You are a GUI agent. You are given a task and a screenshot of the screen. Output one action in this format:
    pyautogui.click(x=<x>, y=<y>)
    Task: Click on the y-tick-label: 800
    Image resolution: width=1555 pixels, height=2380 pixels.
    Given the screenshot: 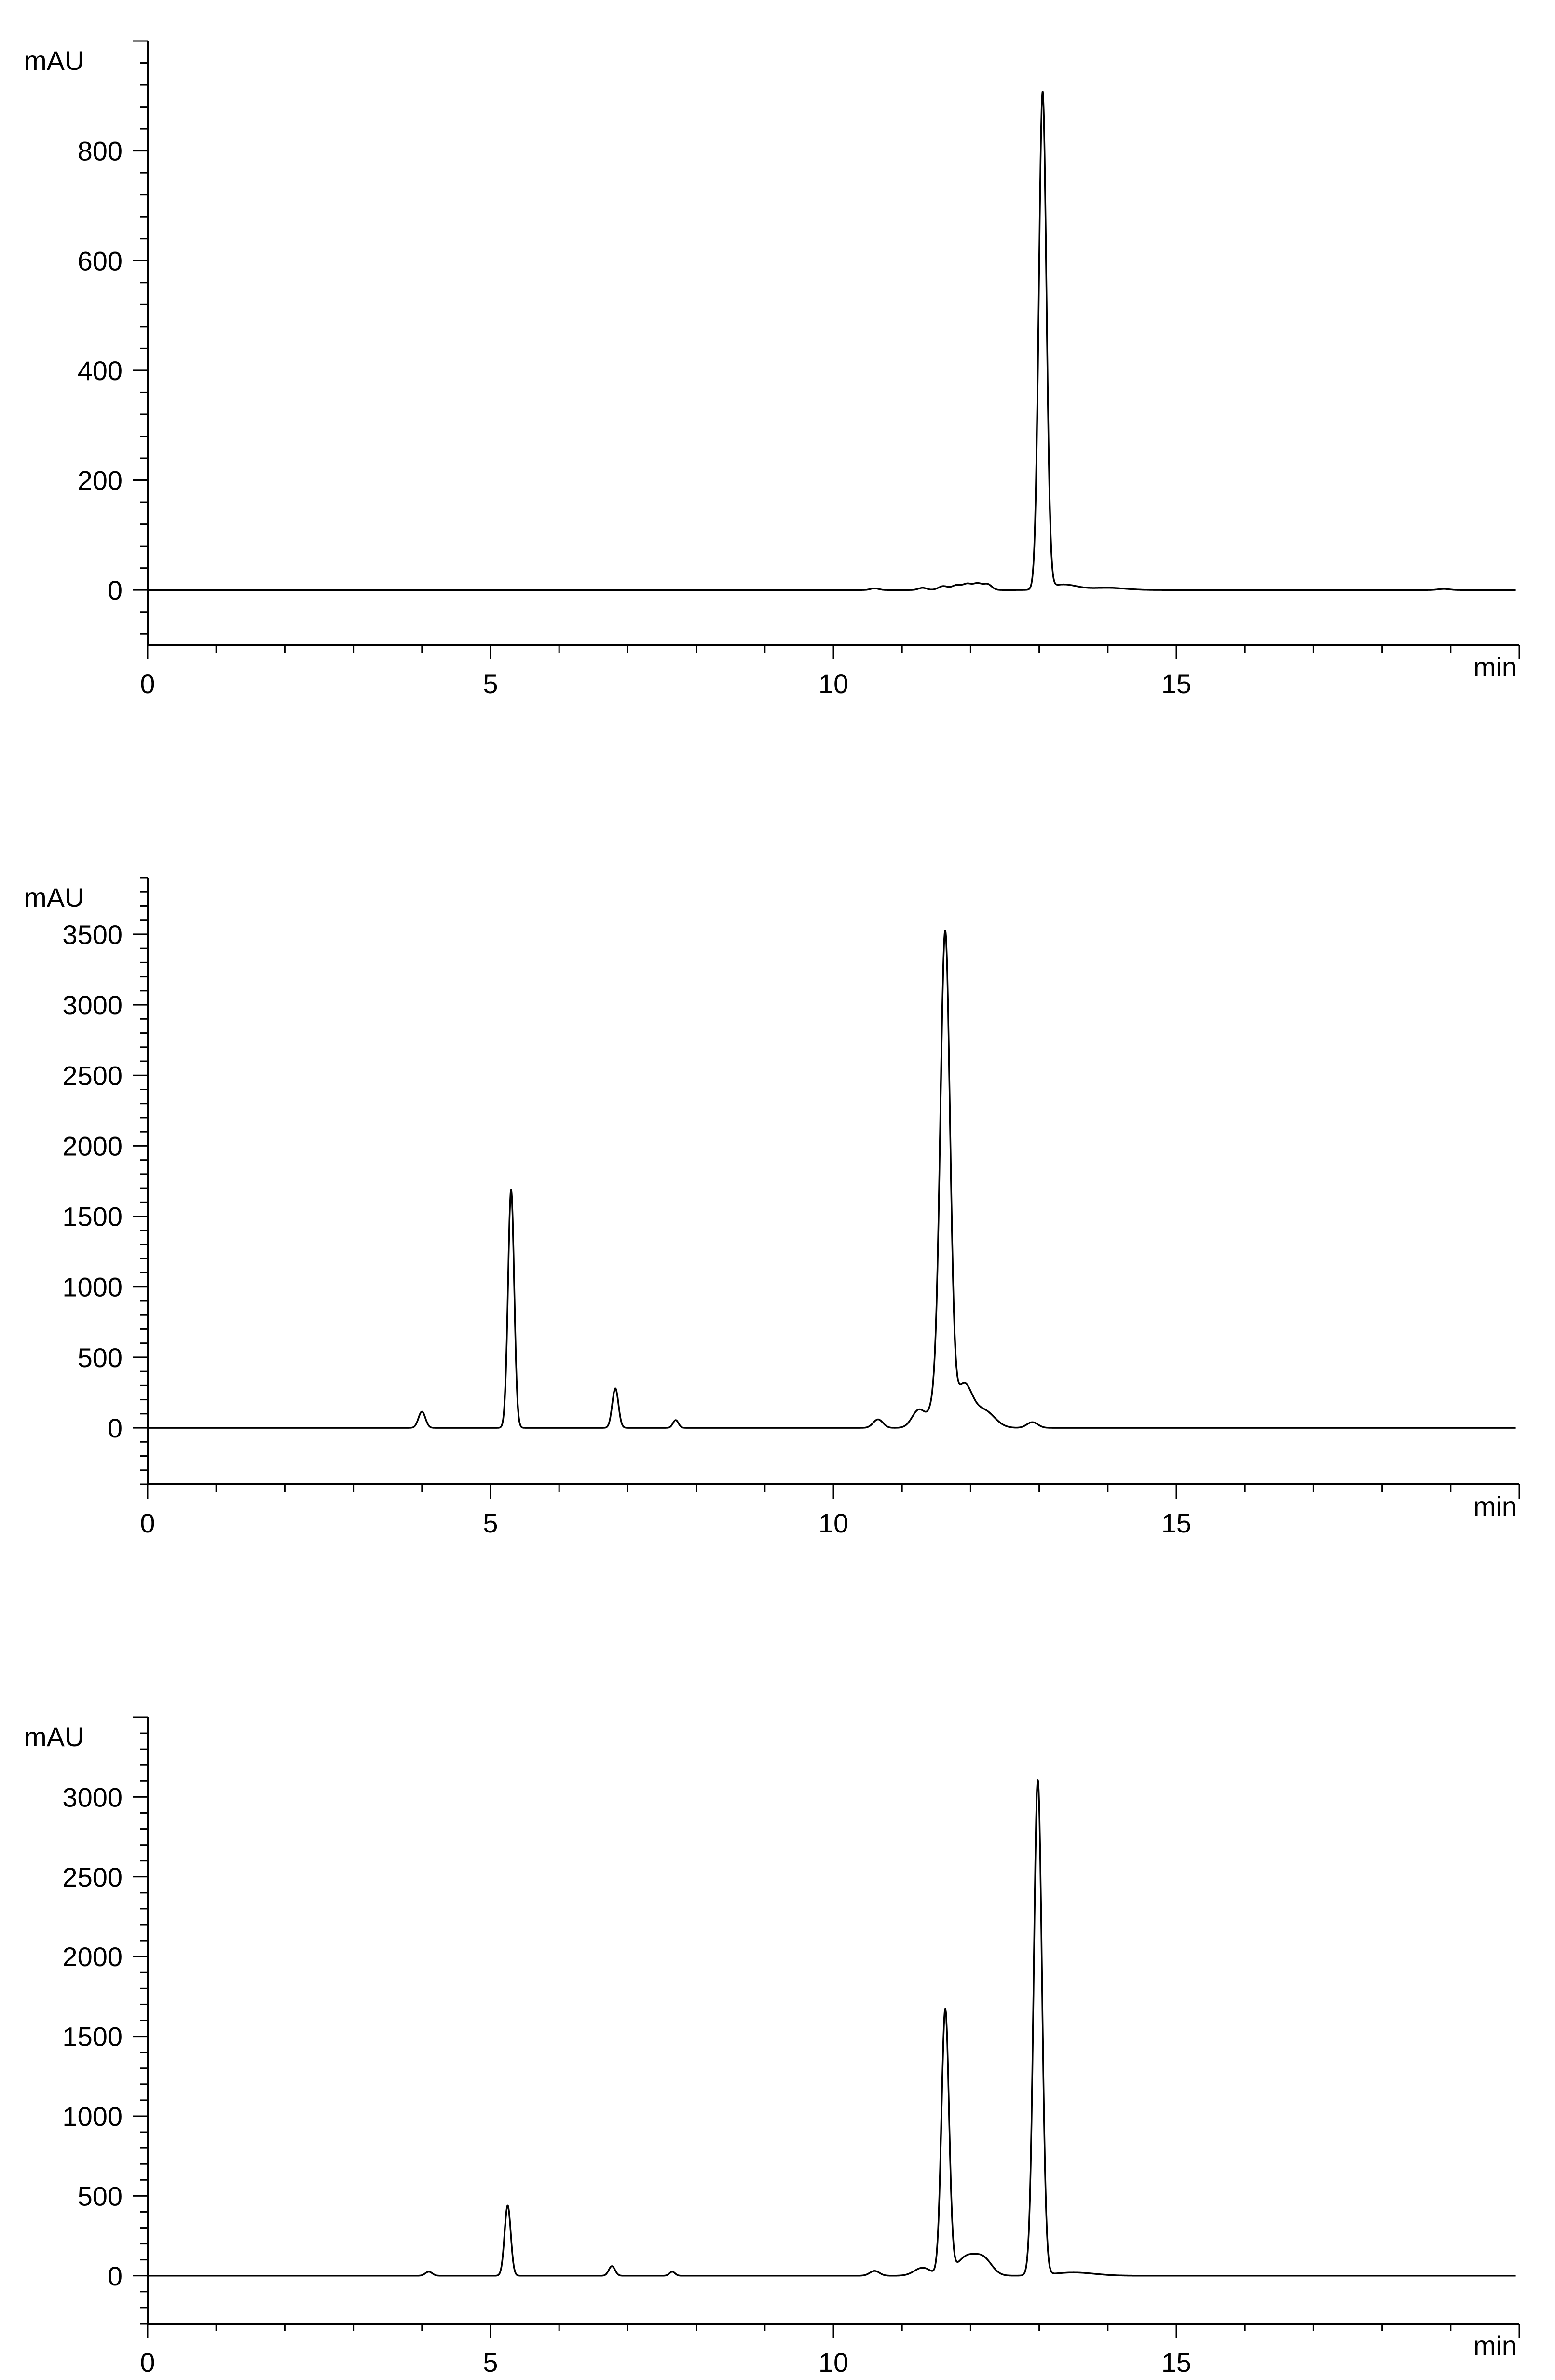 What is the action you would take?
    pyautogui.click(x=100, y=151)
    